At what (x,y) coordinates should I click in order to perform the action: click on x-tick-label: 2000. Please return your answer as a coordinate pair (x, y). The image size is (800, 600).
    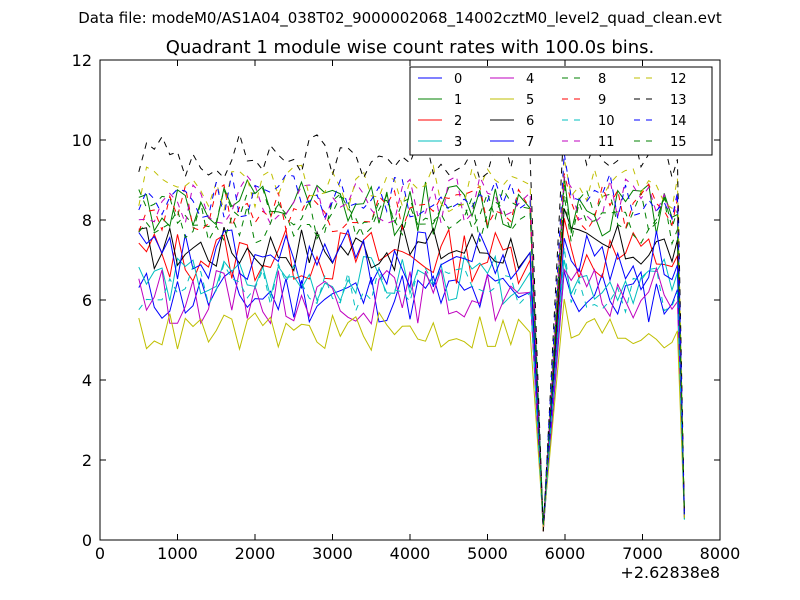
    Looking at the image, I should click on (255, 553).